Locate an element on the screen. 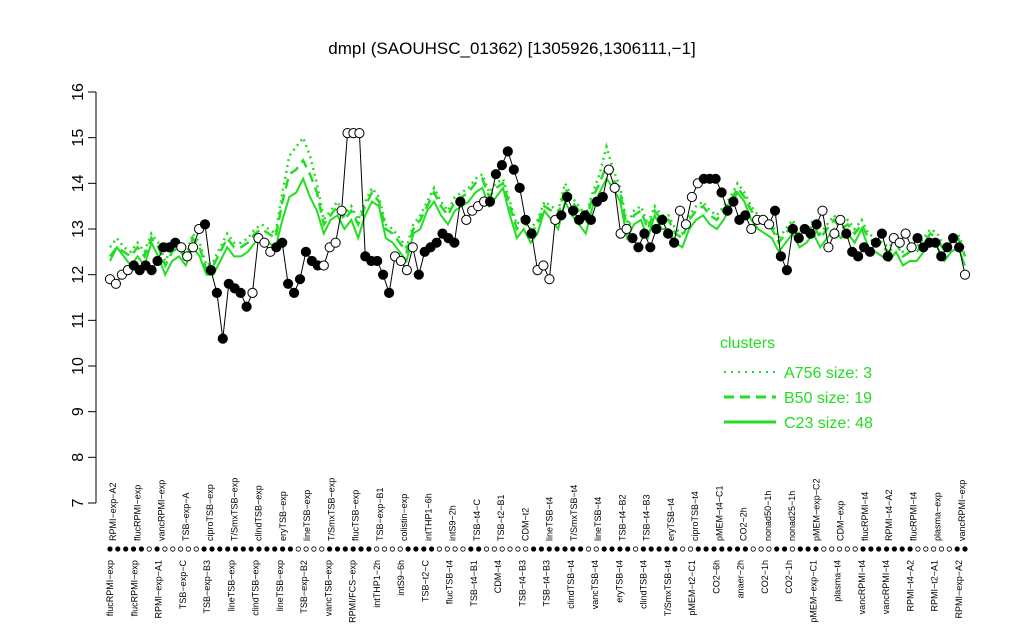 The height and width of the screenshot is (640, 1024). x-tick-label-bottom: lineTSB−exp is located at coordinates (280, 585).